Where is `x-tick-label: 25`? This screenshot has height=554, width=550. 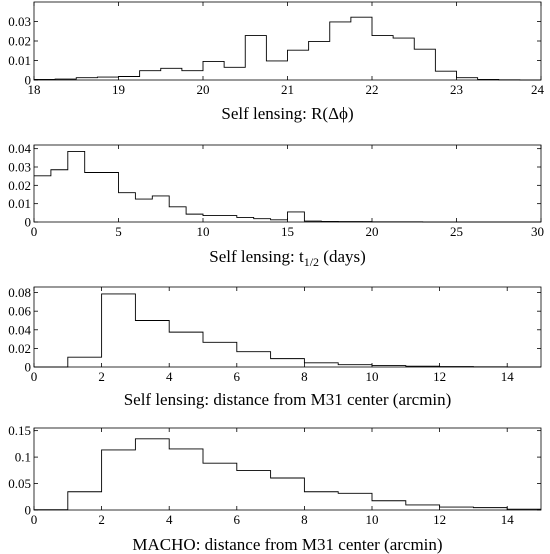
x-tick-label: 25 is located at coordinates (456, 231).